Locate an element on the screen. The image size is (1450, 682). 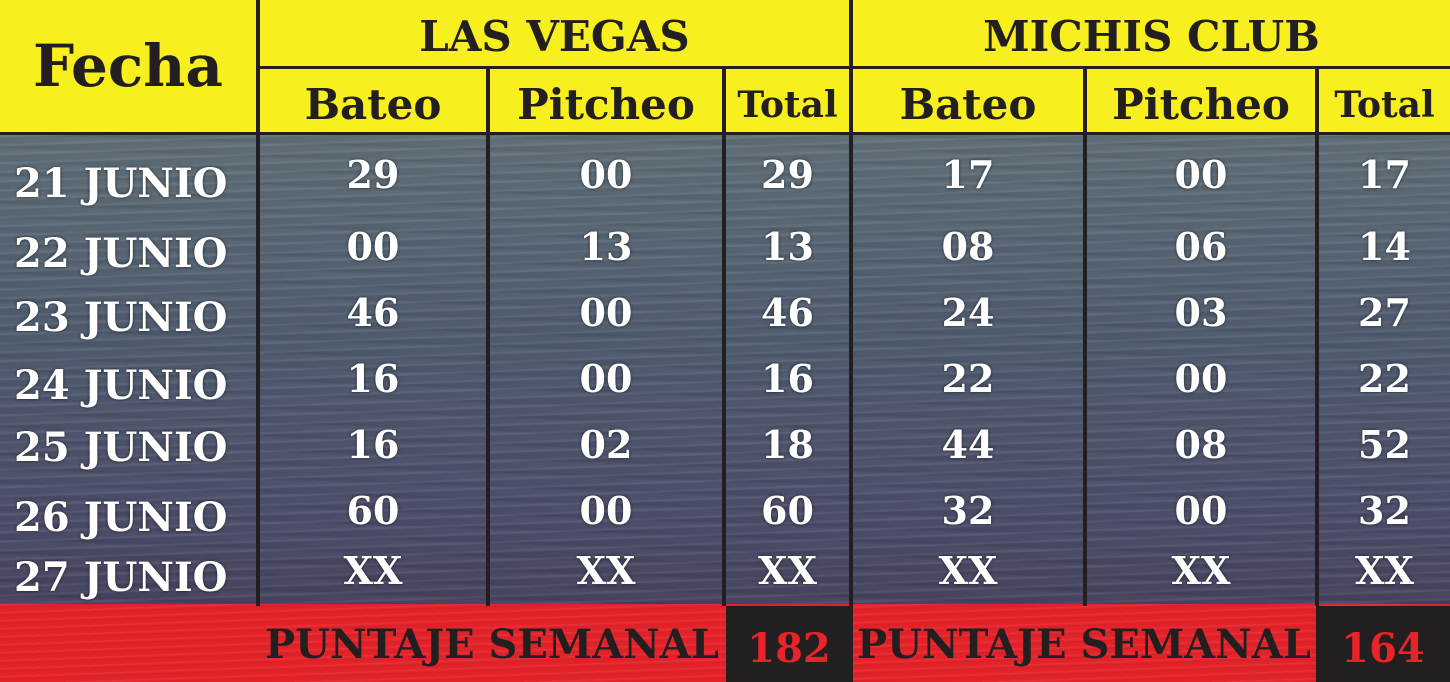
cell-lv-total: 46 is located at coordinates (787, 312).